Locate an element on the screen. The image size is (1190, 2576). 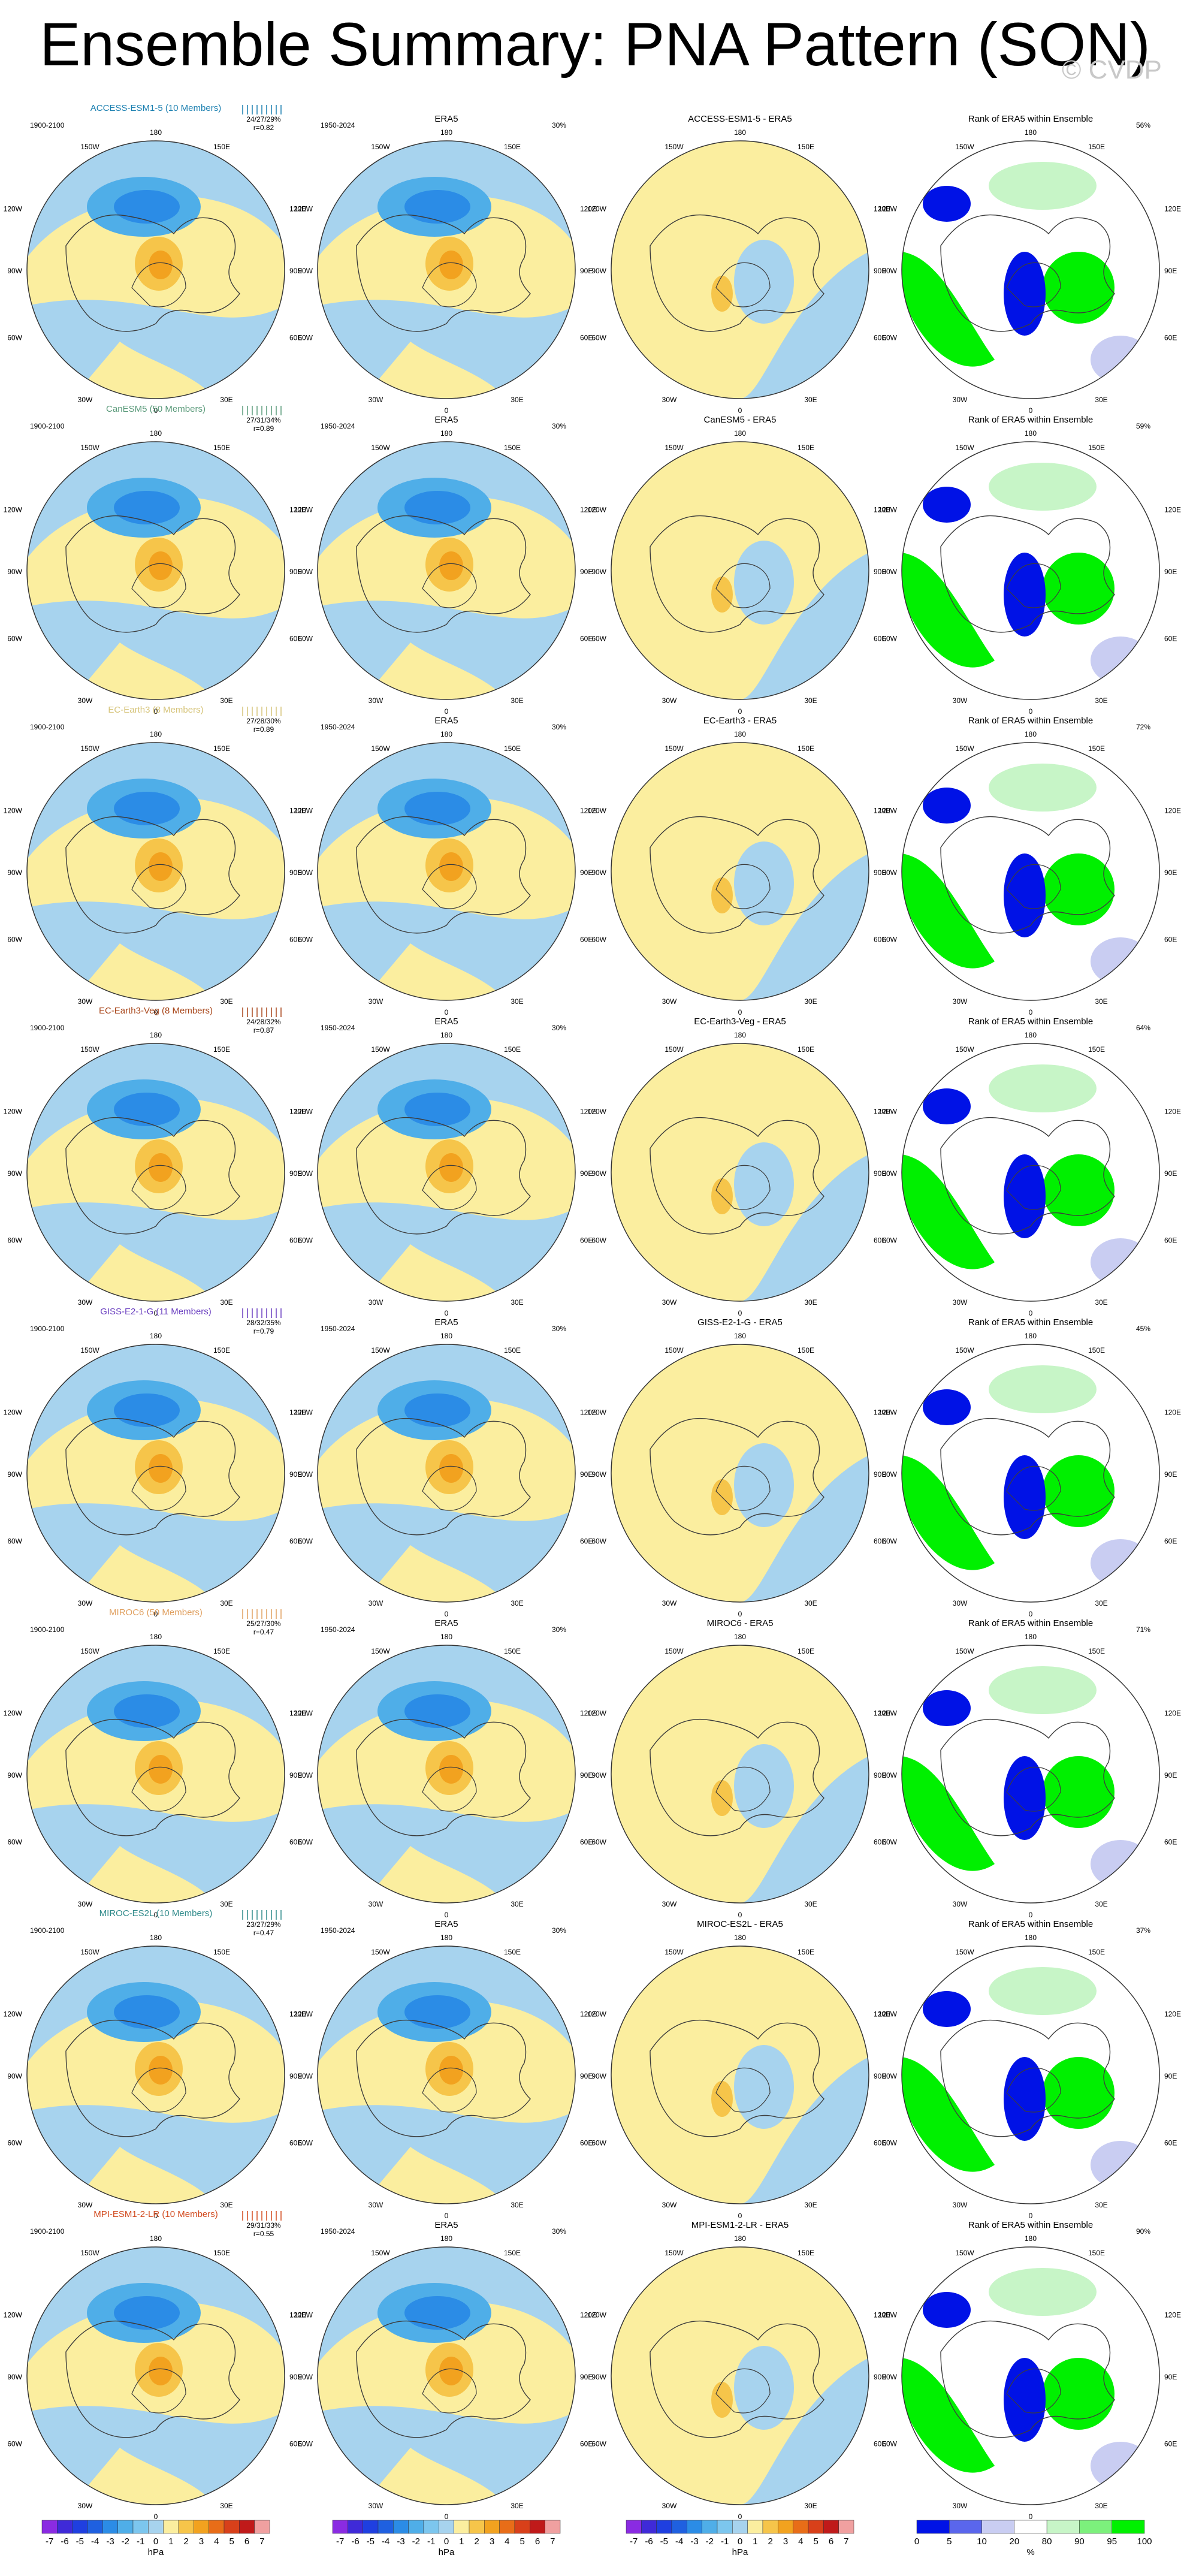
colorbar-tick: -2 is located at coordinates (710, 2541).